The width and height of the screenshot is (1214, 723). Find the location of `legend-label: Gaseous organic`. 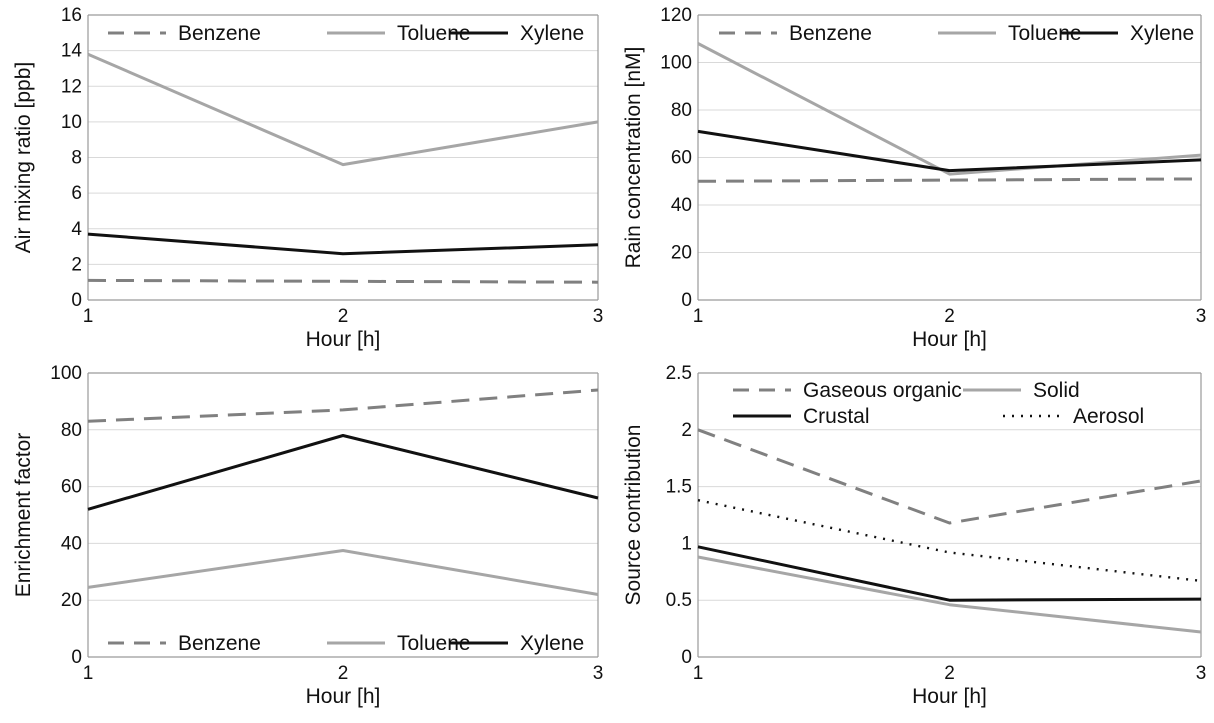

legend-label: Gaseous organic is located at coordinates (882, 390).